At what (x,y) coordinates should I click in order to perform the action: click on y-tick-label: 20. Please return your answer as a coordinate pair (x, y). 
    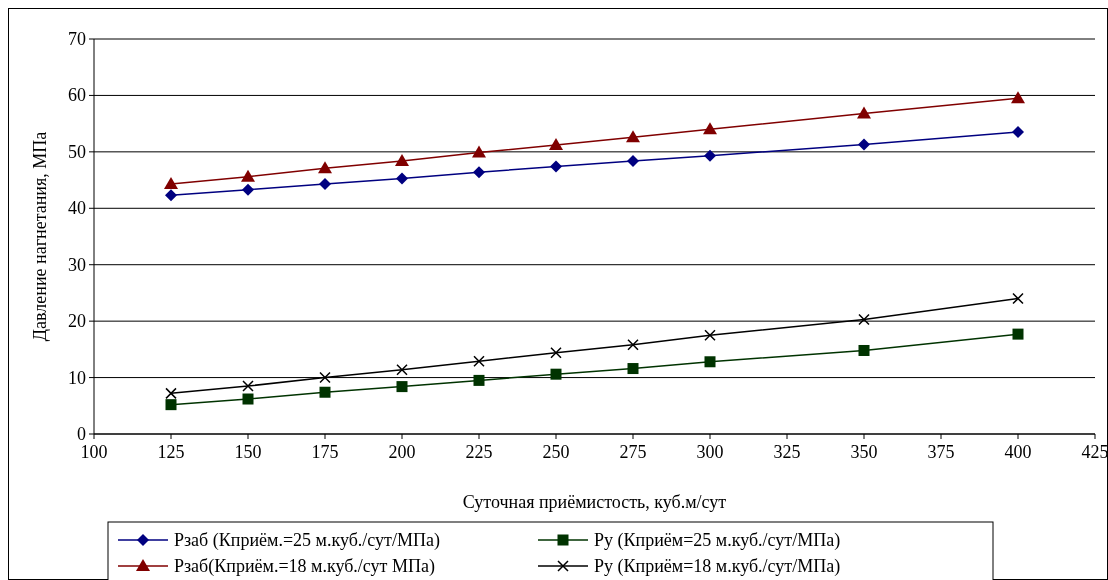
    Looking at the image, I should click on (77, 321).